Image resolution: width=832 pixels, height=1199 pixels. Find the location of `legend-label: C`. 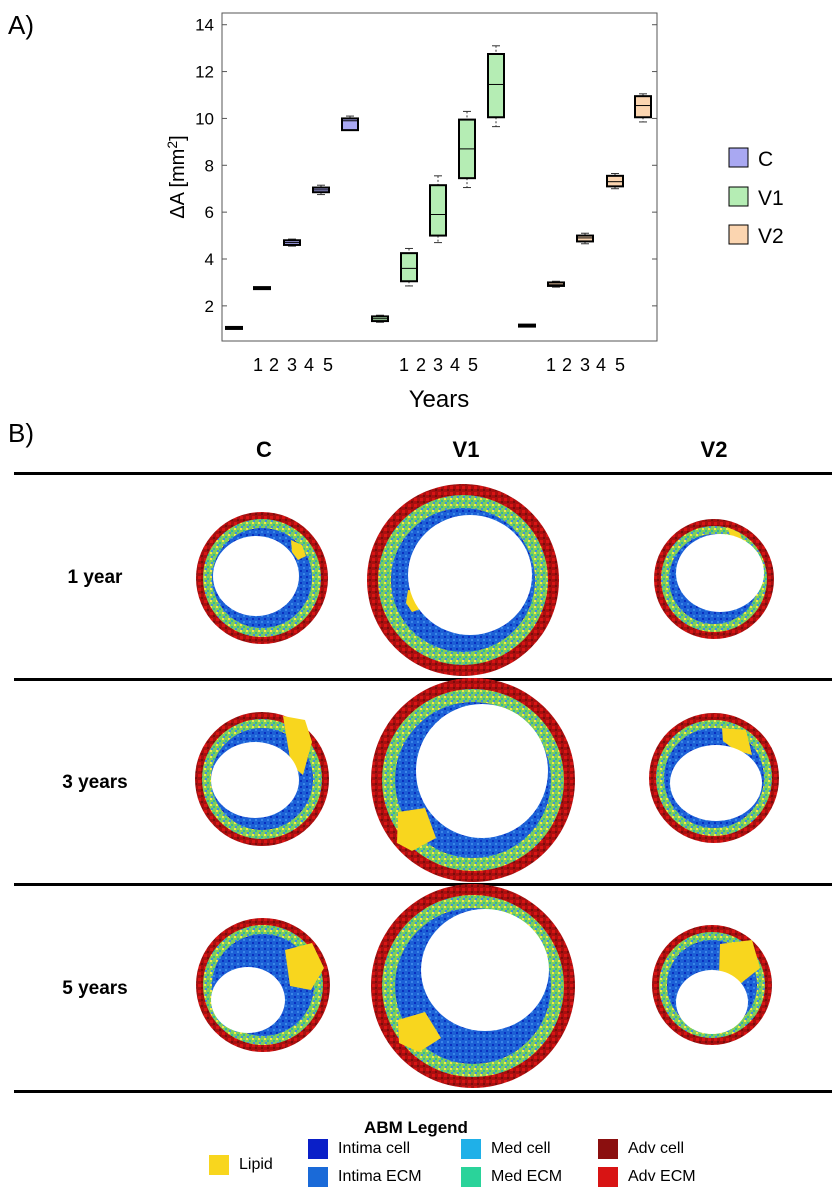

legend-label: C is located at coordinates (765, 159).